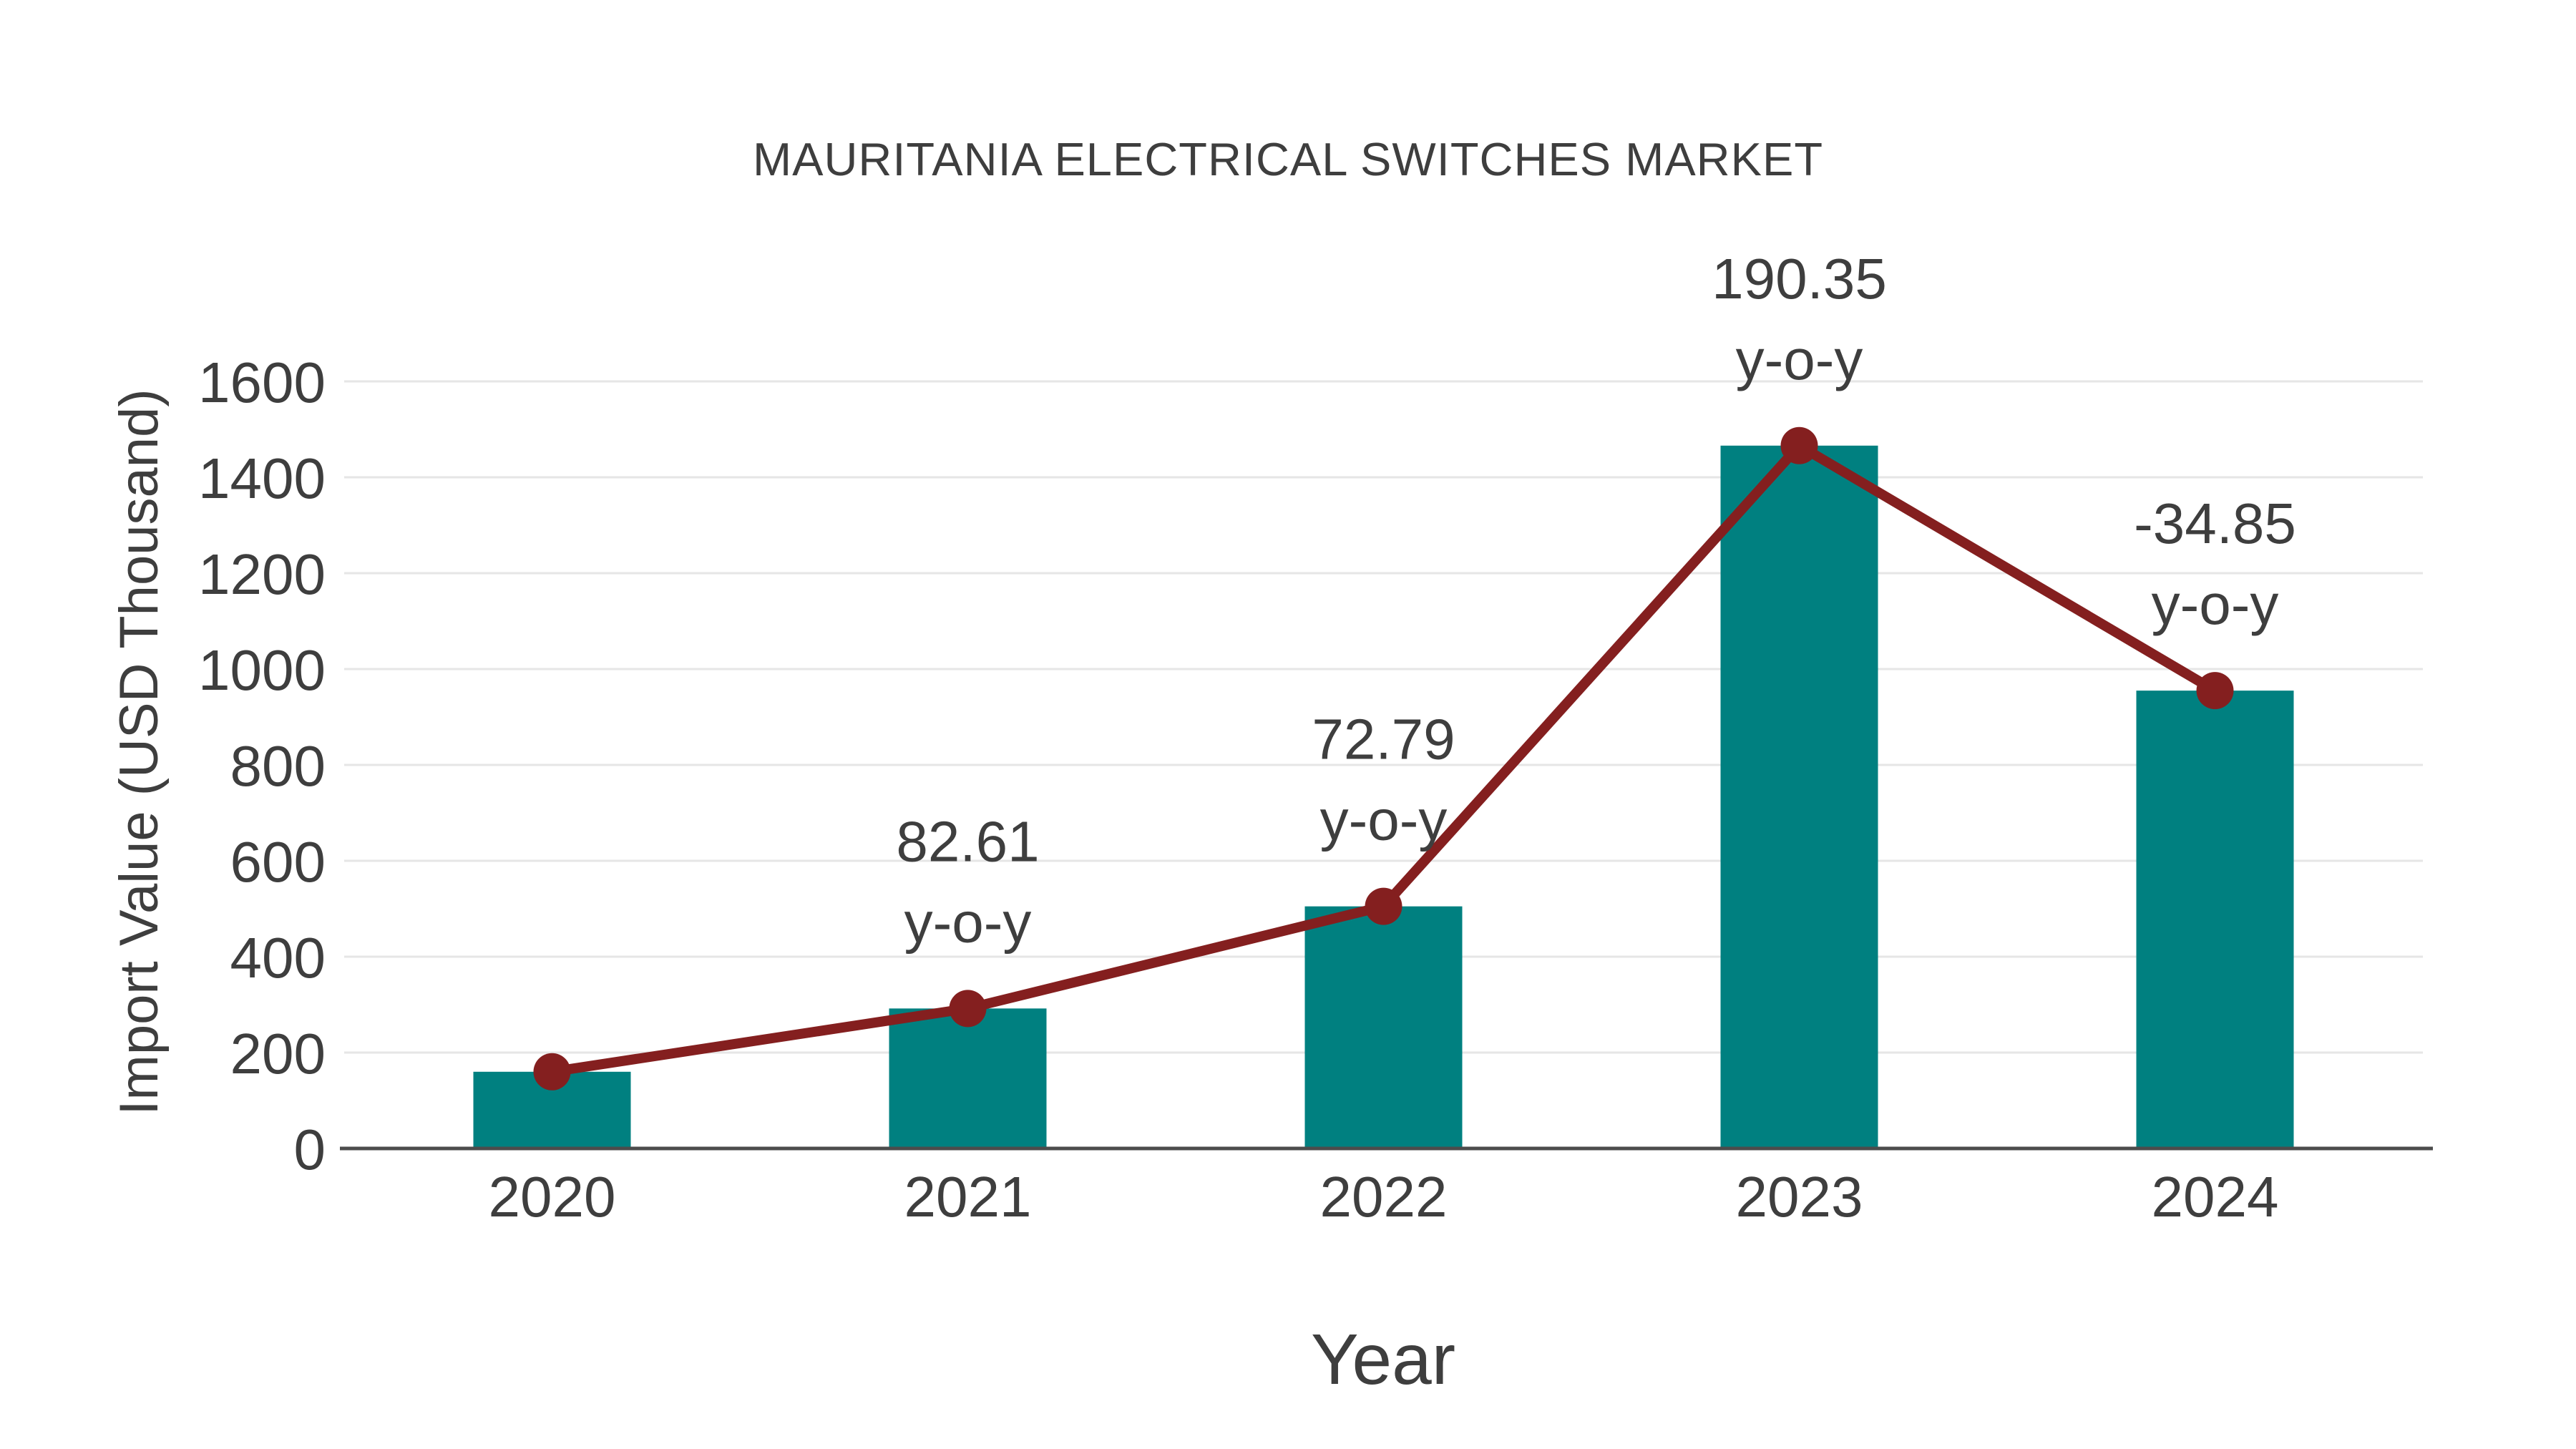 Image resolution: width=2576 pixels, height=1449 pixels. I want to click on trend-point-2022, so click(1383, 906).